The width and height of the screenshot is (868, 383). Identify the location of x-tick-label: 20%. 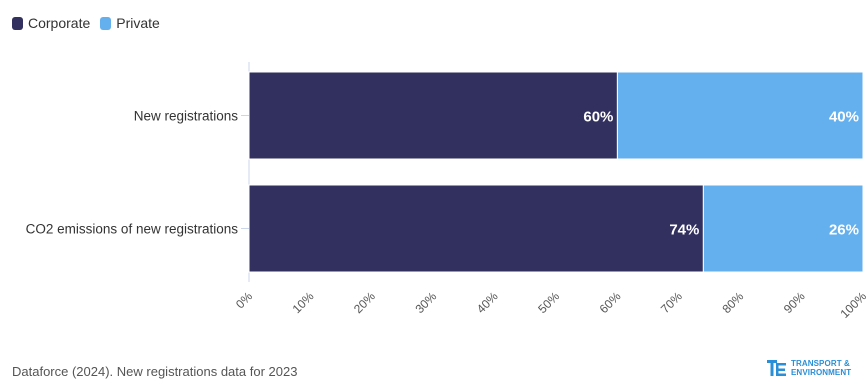
(364, 302).